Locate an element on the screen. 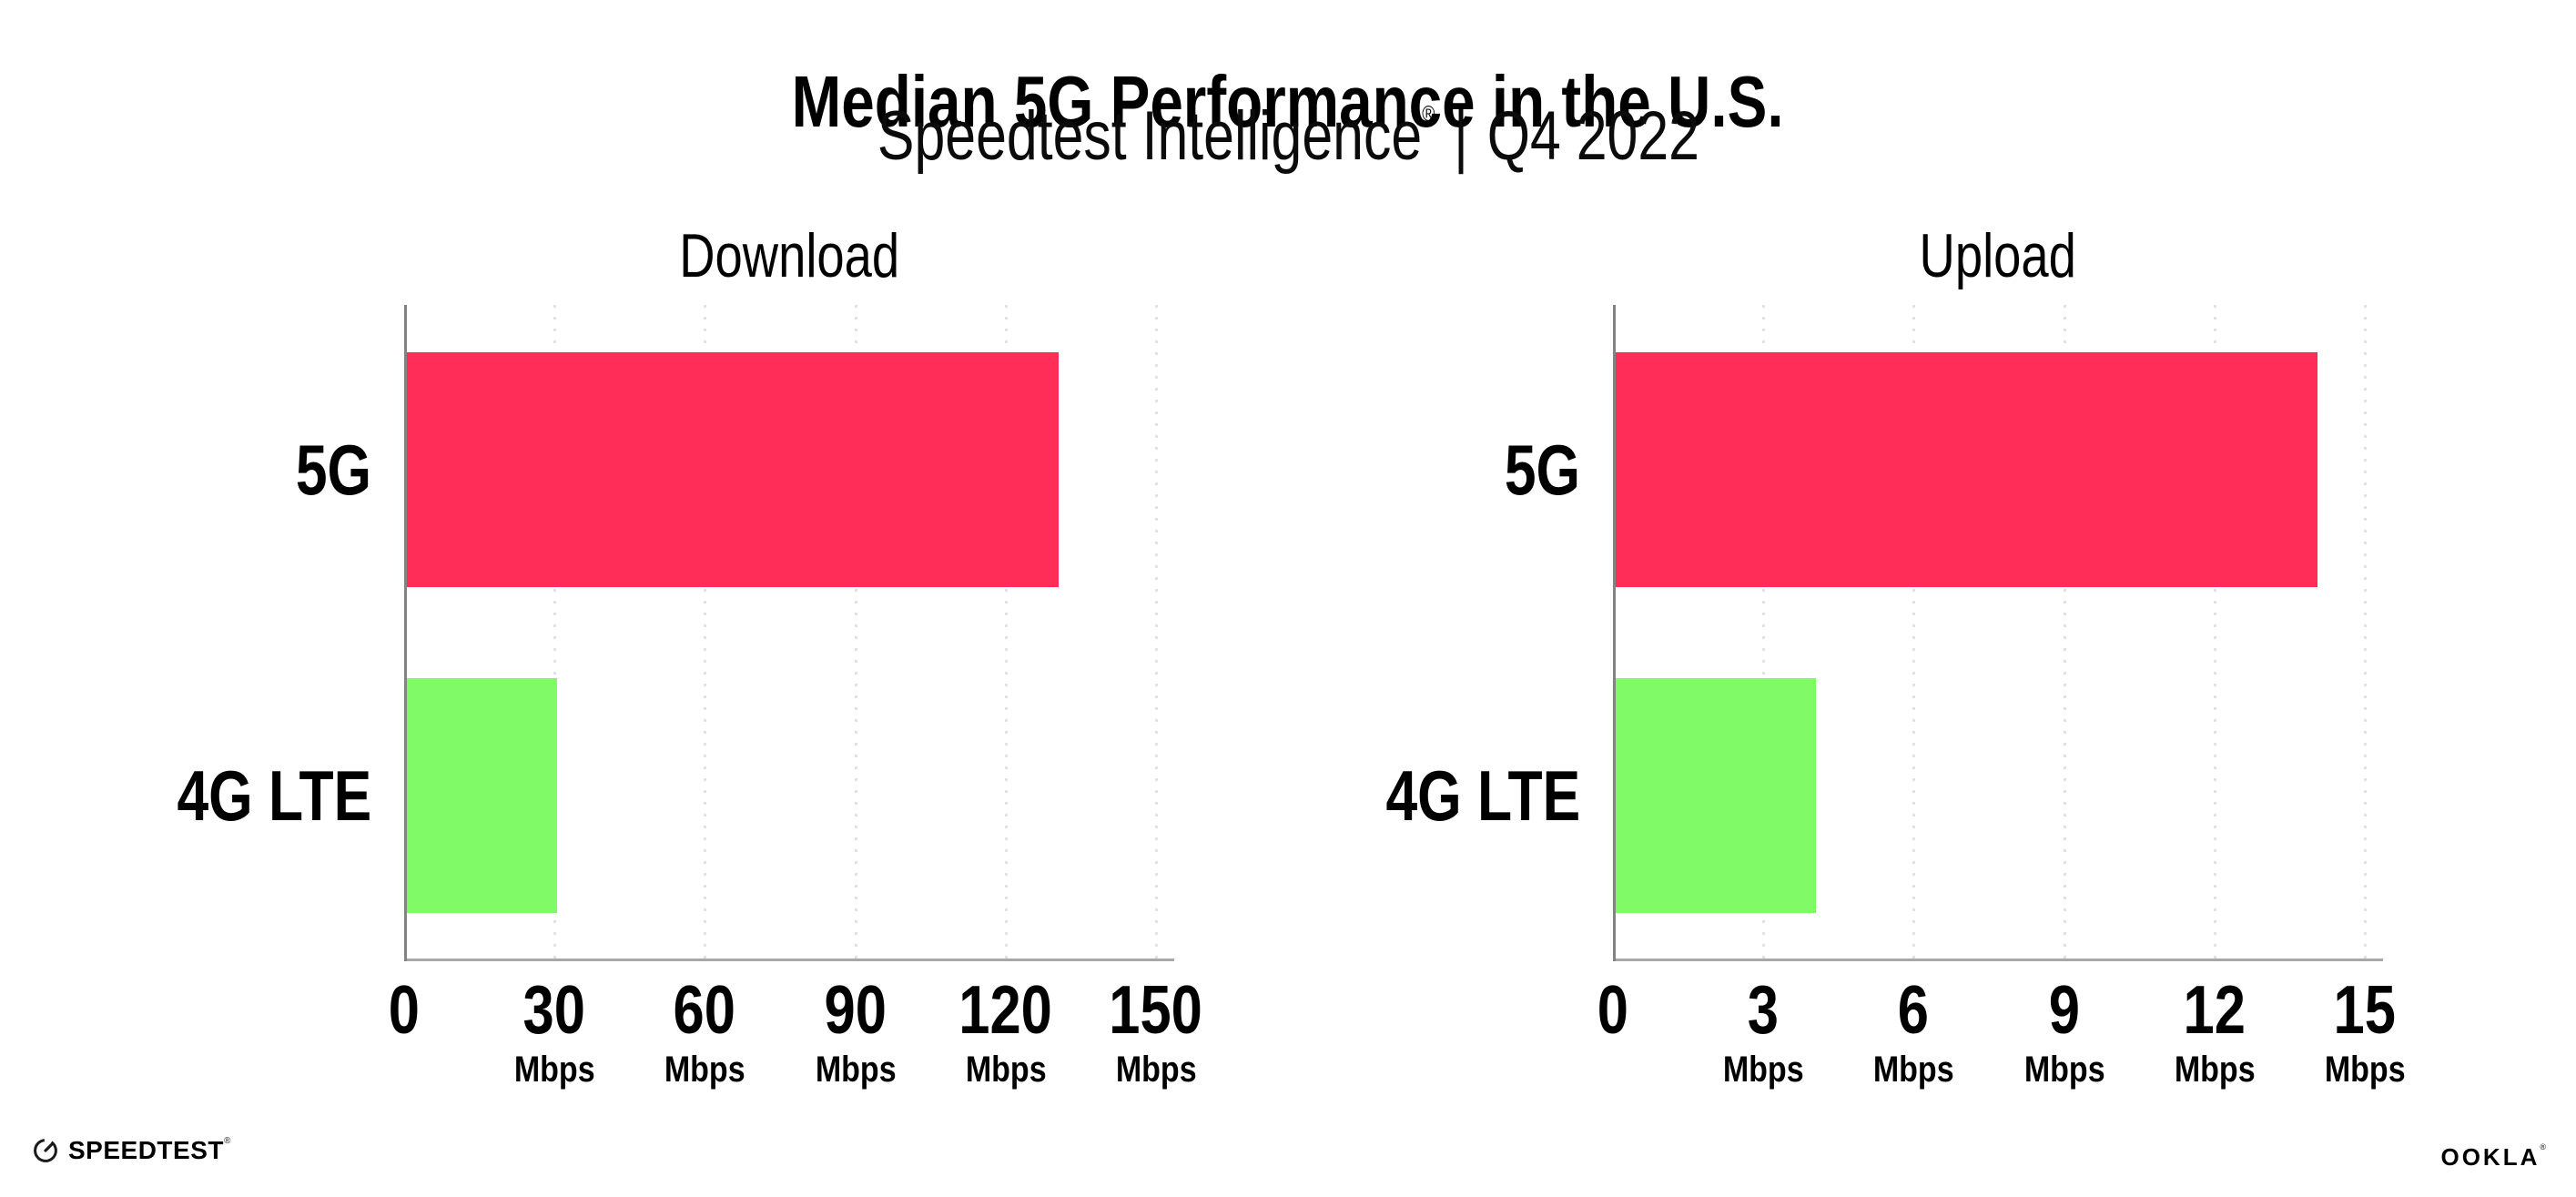  upload-tick-unit-15: Mbps is located at coordinates (2365, 1070).